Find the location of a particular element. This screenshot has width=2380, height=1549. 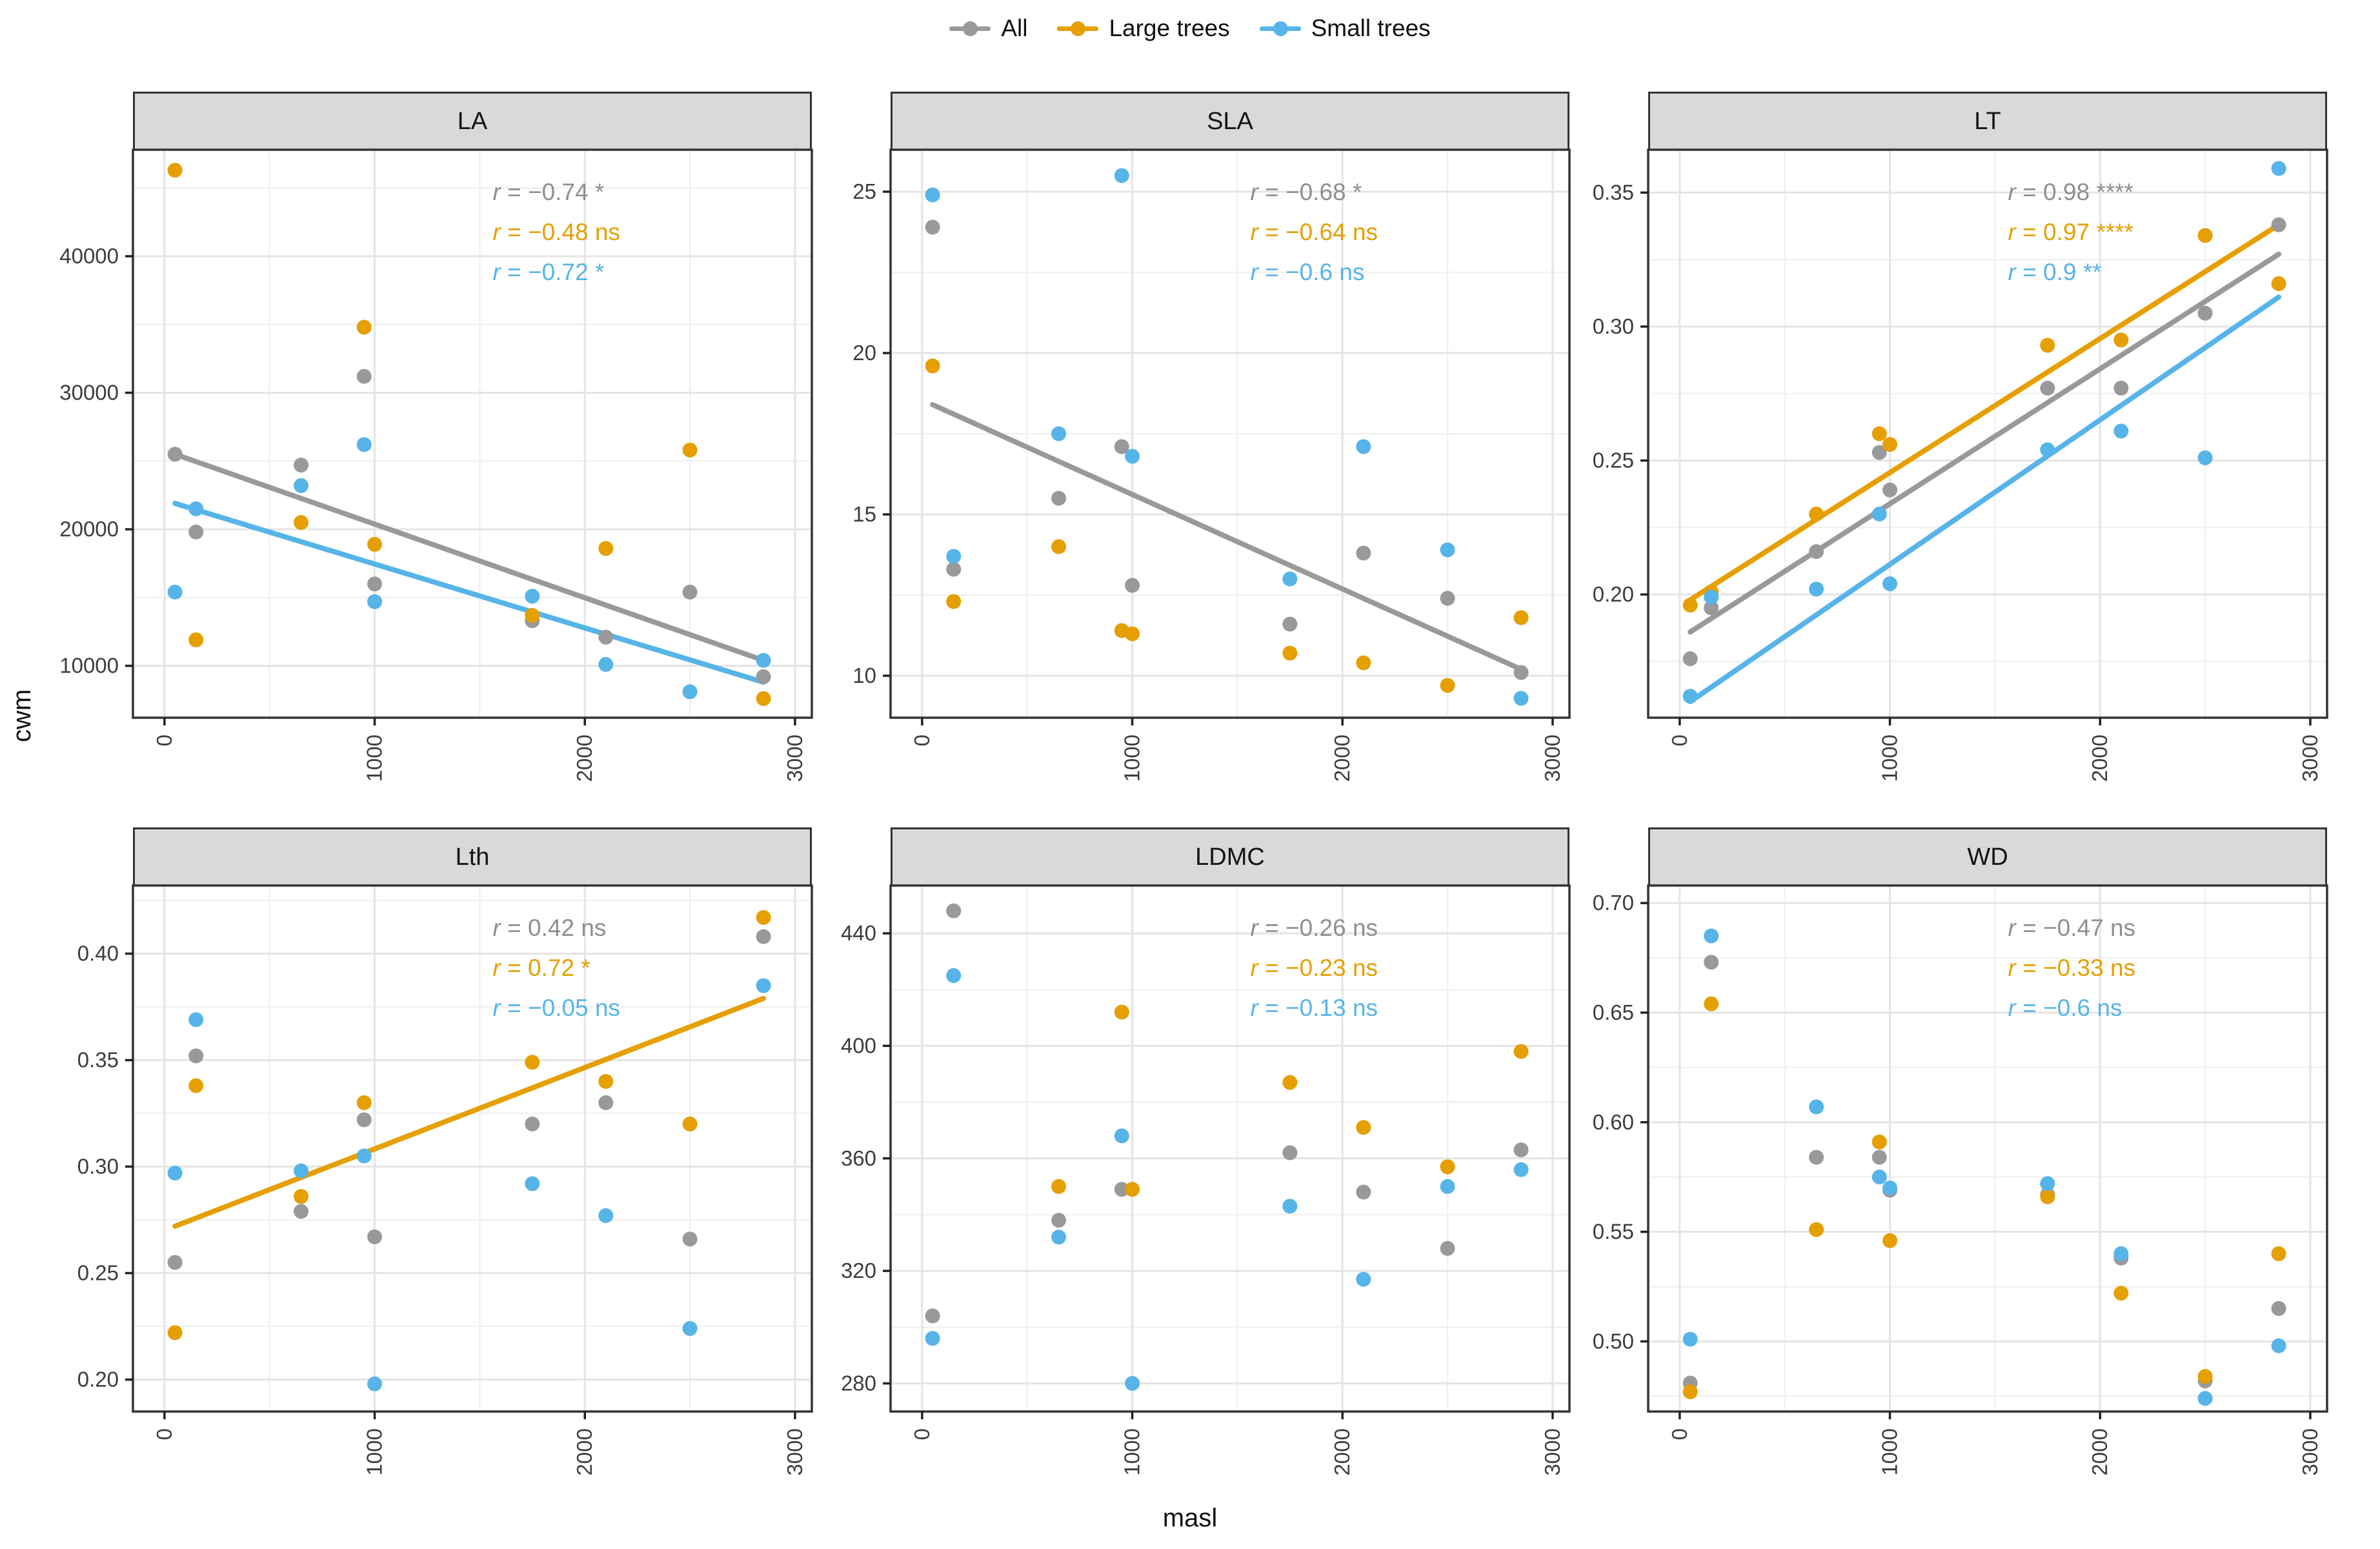

legend-label-large-trees: Large trees is located at coordinates (1169, 28).